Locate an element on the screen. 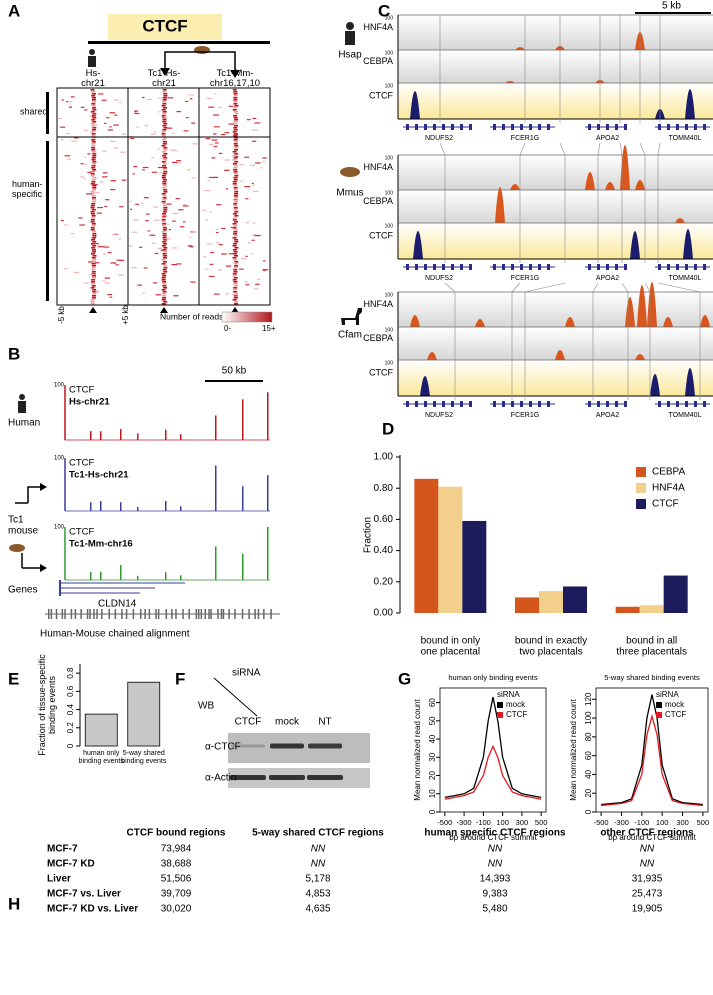  y-tick-label: 30 is located at coordinates (432, 756).